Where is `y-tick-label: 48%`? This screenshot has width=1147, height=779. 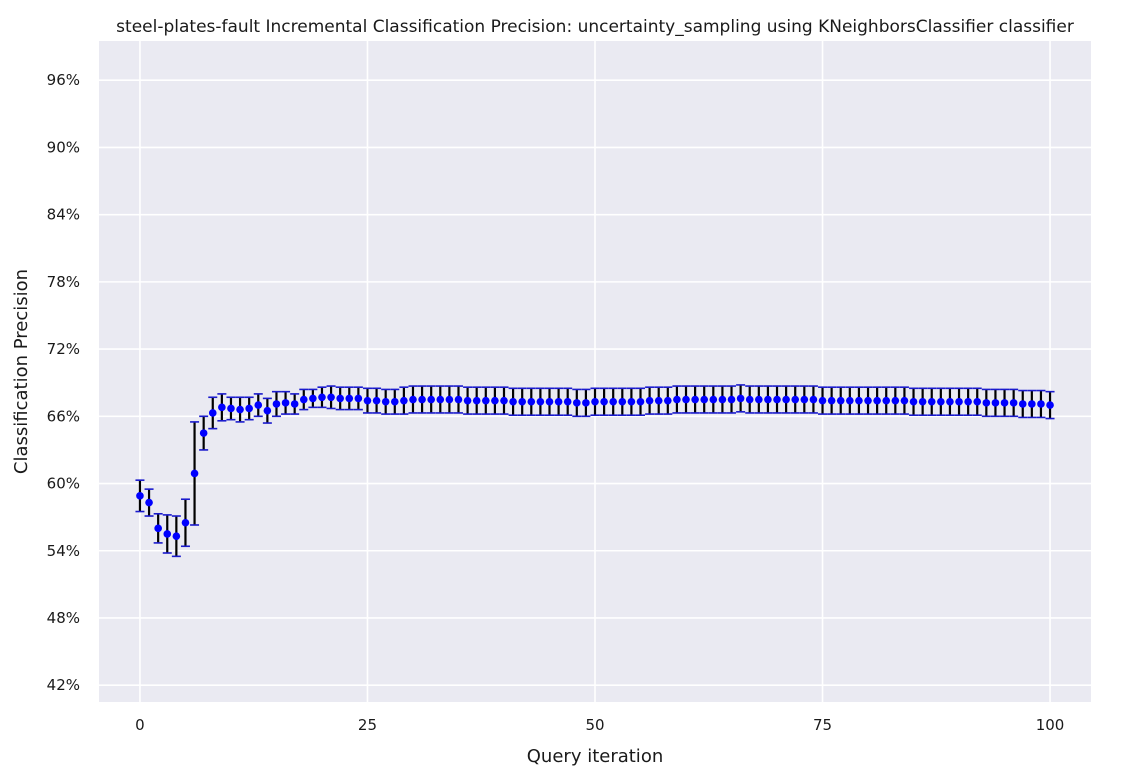 y-tick-label: 48% is located at coordinates (63, 618).